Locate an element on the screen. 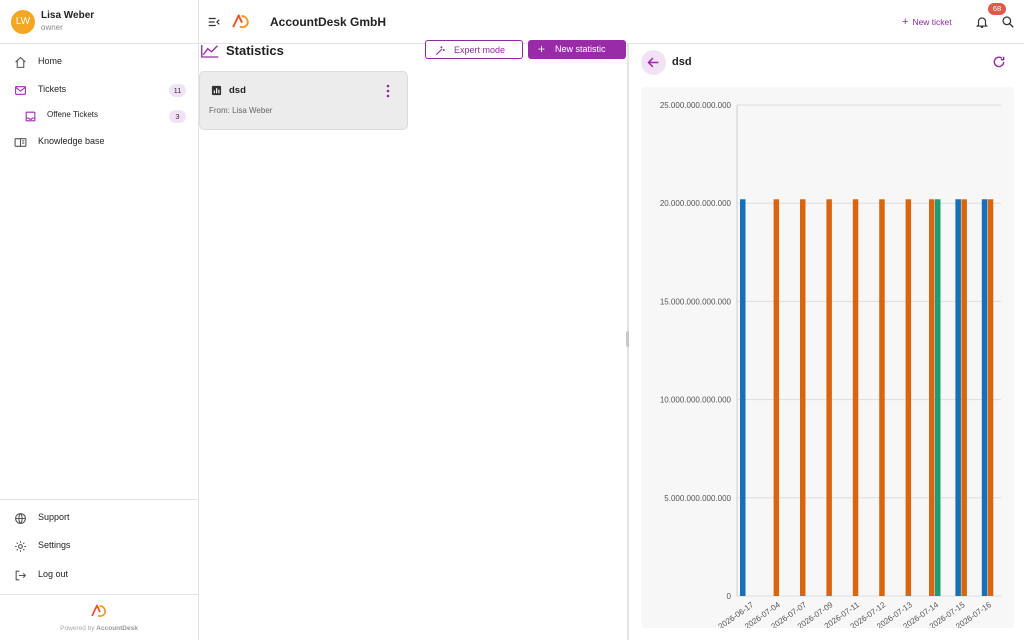 Image resolution: width=1024 pixels, height=640 pixels. user-name: Lisa Weber is located at coordinates (68, 15).